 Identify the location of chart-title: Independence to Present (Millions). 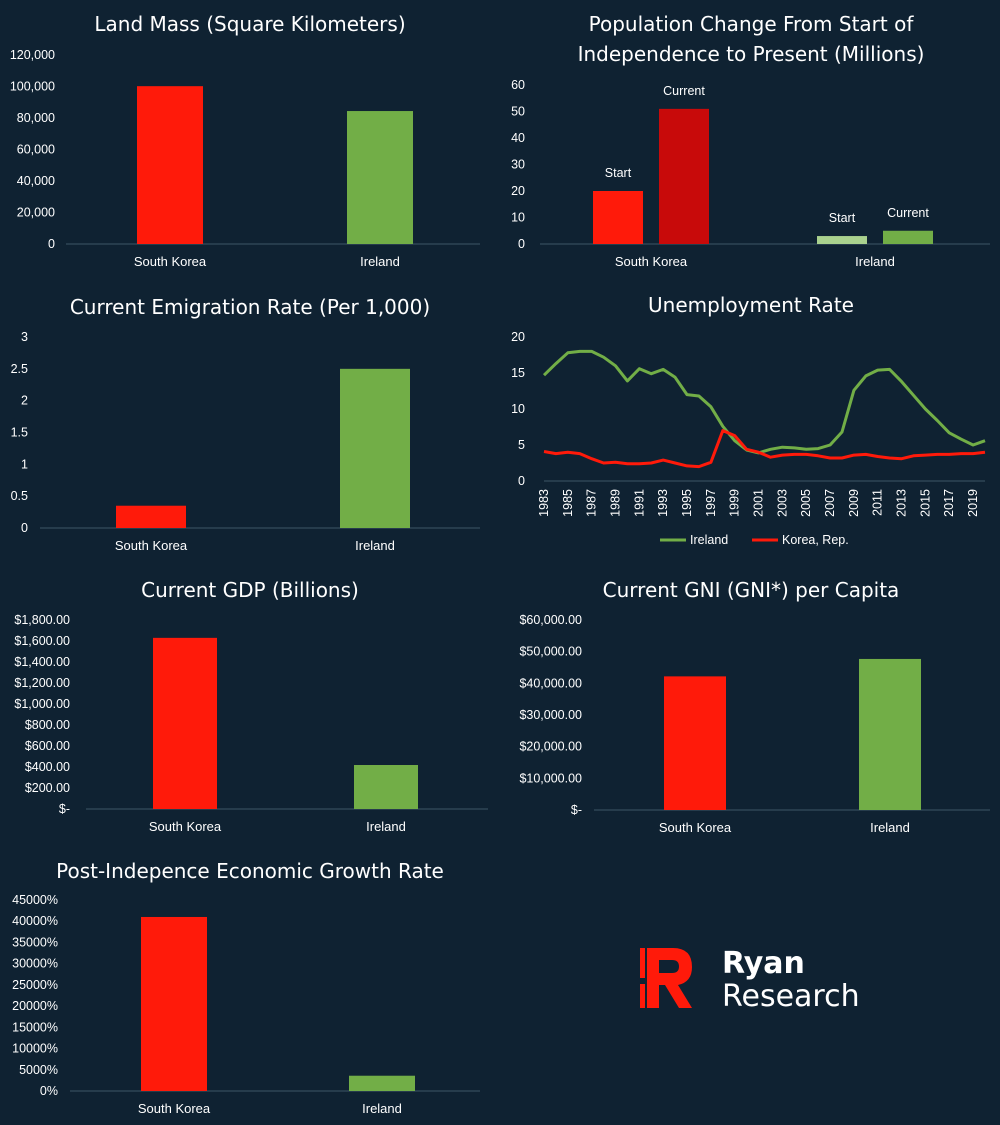
(751, 54).